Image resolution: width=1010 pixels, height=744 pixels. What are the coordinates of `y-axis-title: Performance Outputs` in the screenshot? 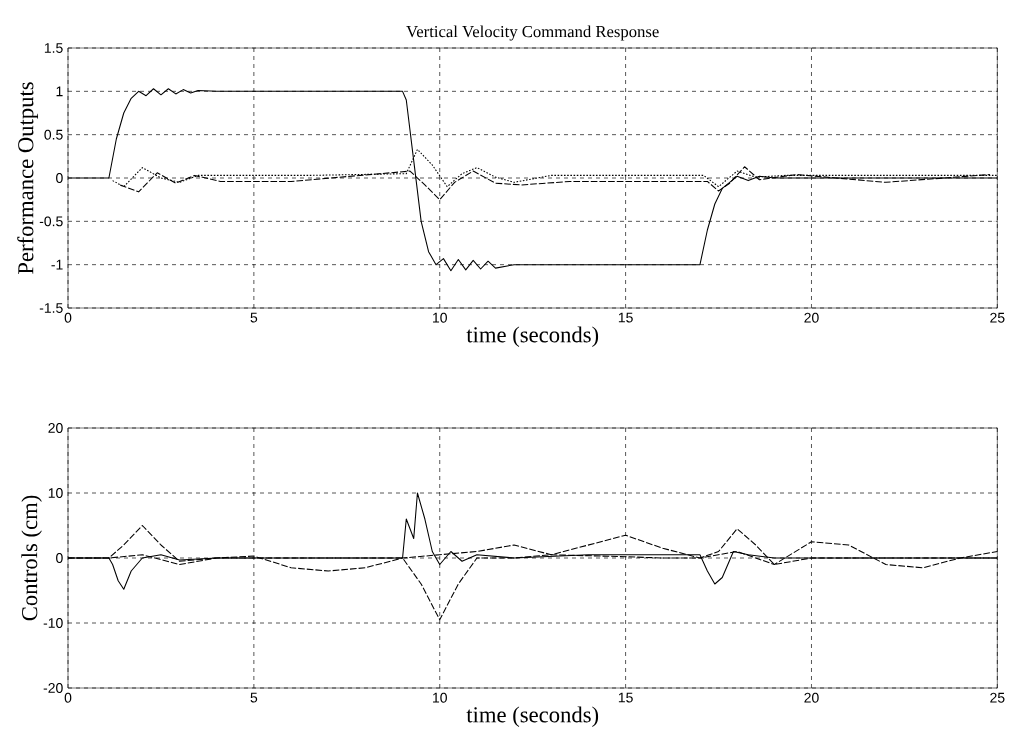 It's located at (28, 178).